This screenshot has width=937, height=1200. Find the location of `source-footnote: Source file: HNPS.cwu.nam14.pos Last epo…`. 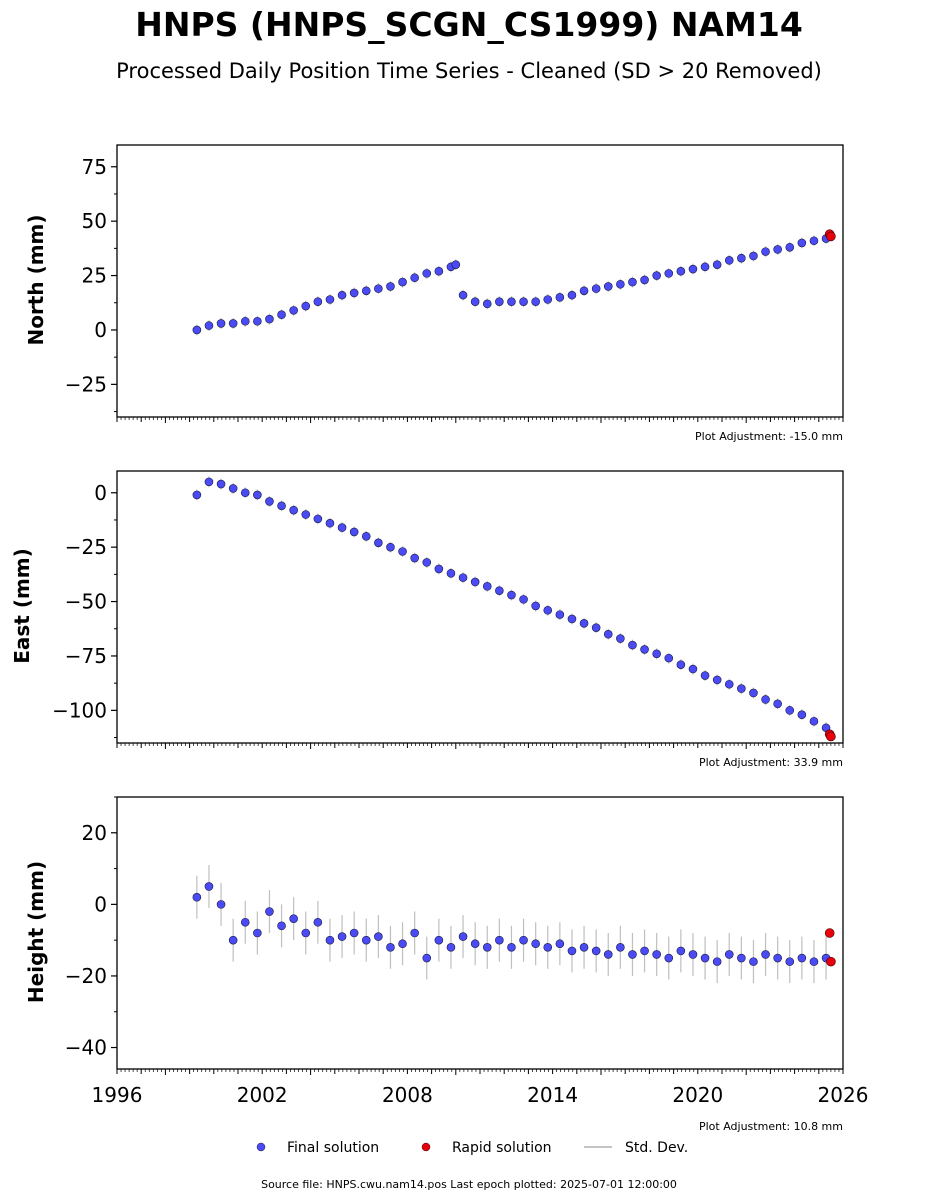

source-footnote: Source file: HNPS.cwu.nam14.pos Last epo… is located at coordinates (469, 1184).